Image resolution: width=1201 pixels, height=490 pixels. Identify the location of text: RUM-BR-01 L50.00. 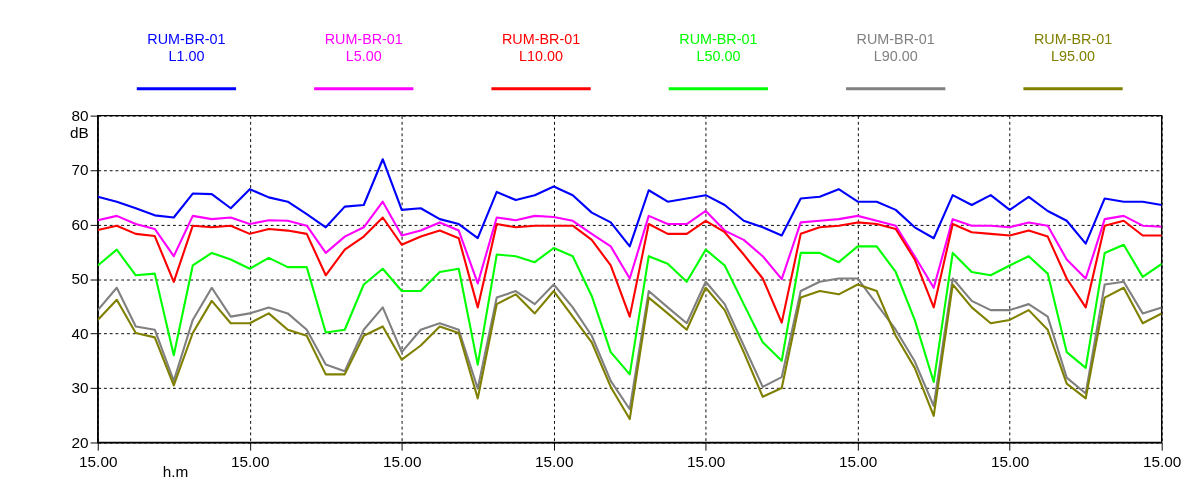
(718, 47).